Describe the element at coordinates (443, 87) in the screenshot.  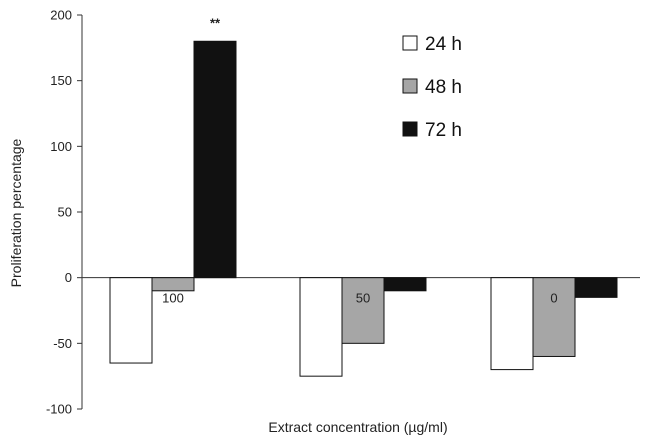
I see `legend-label: 48 h` at that location.